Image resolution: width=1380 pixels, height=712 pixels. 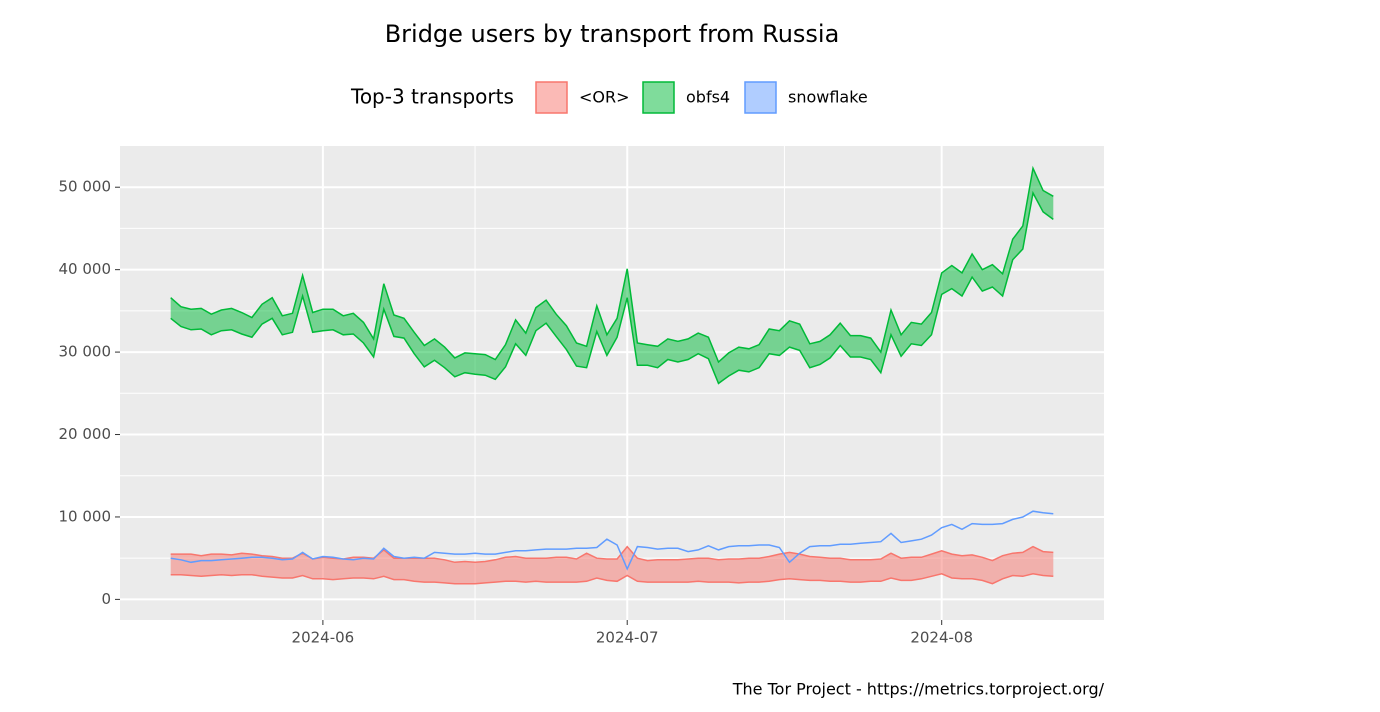 What do you see at coordinates (85, 269) in the screenshot?
I see `y-tick-label: 40 000` at bounding box center [85, 269].